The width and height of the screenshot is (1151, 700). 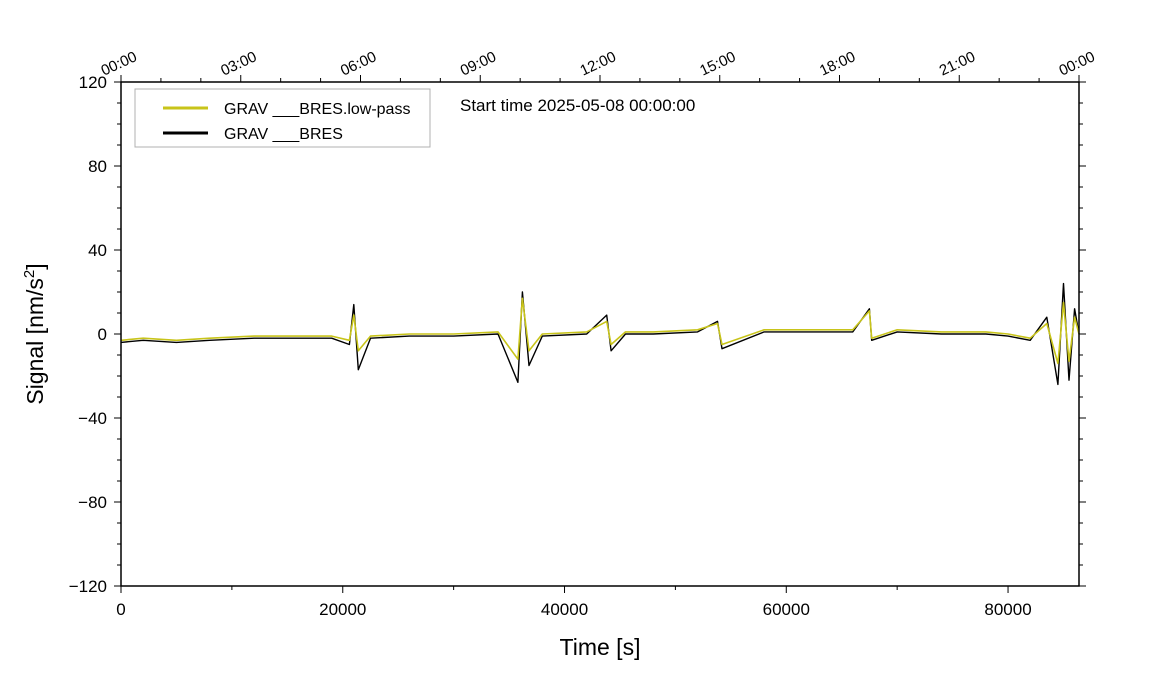 What do you see at coordinates (92, 418) in the screenshot?
I see `y-tick-label-4: −40` at bounding box center [92, 418].